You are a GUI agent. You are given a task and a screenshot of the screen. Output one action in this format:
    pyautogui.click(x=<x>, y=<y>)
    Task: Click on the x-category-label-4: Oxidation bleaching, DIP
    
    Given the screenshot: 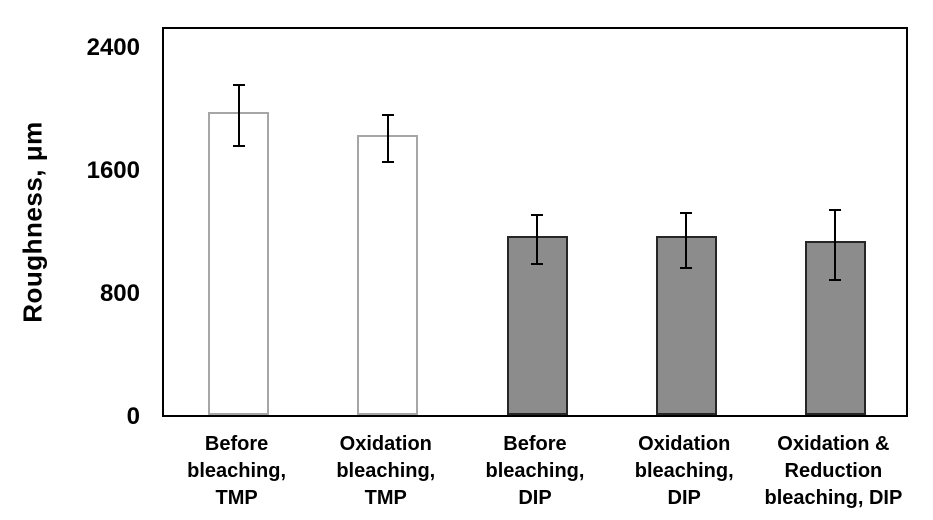 What is the action you would take?
    pyautogui.click(x=684, y=471)
    